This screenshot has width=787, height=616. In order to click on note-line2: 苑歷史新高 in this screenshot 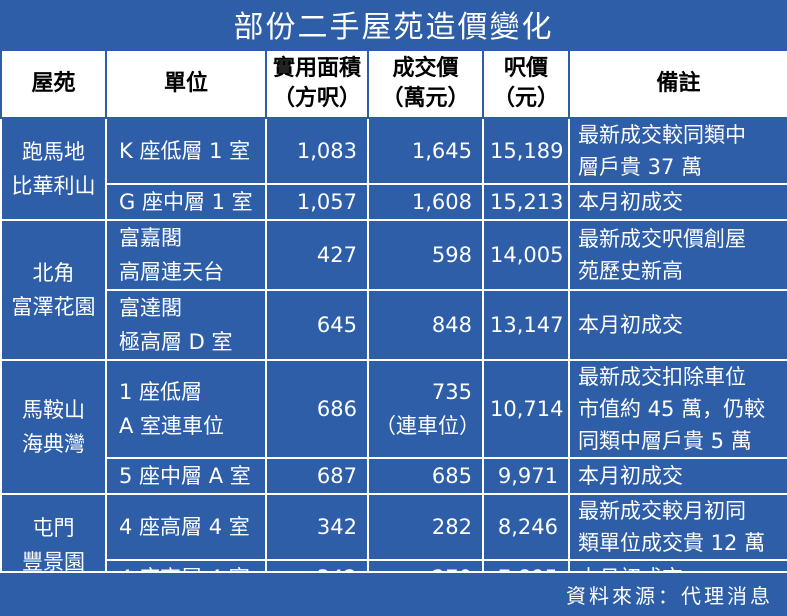, I will do `click(630, 271)`.